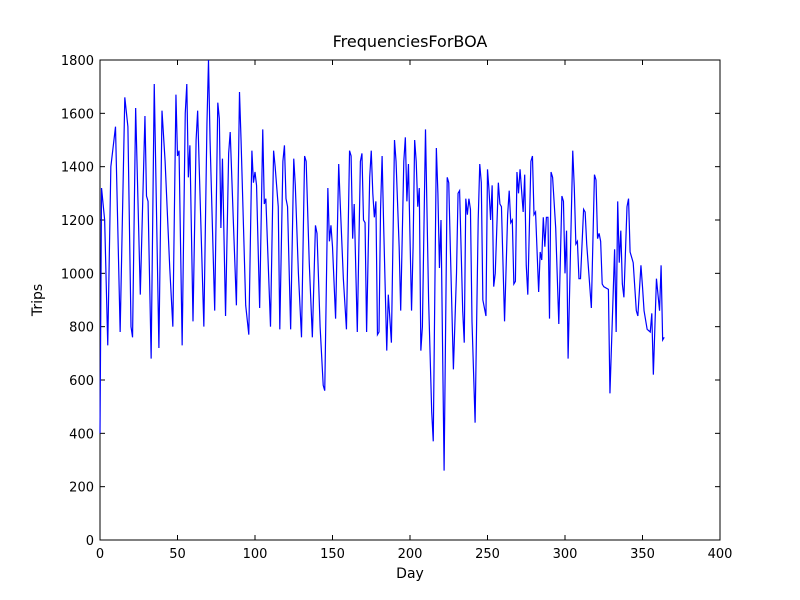 This screenshot has width=800, height=600. Describe the element at coordinates (642, 554) in the screenshot. I see `x-tick-label: 350` at that location.